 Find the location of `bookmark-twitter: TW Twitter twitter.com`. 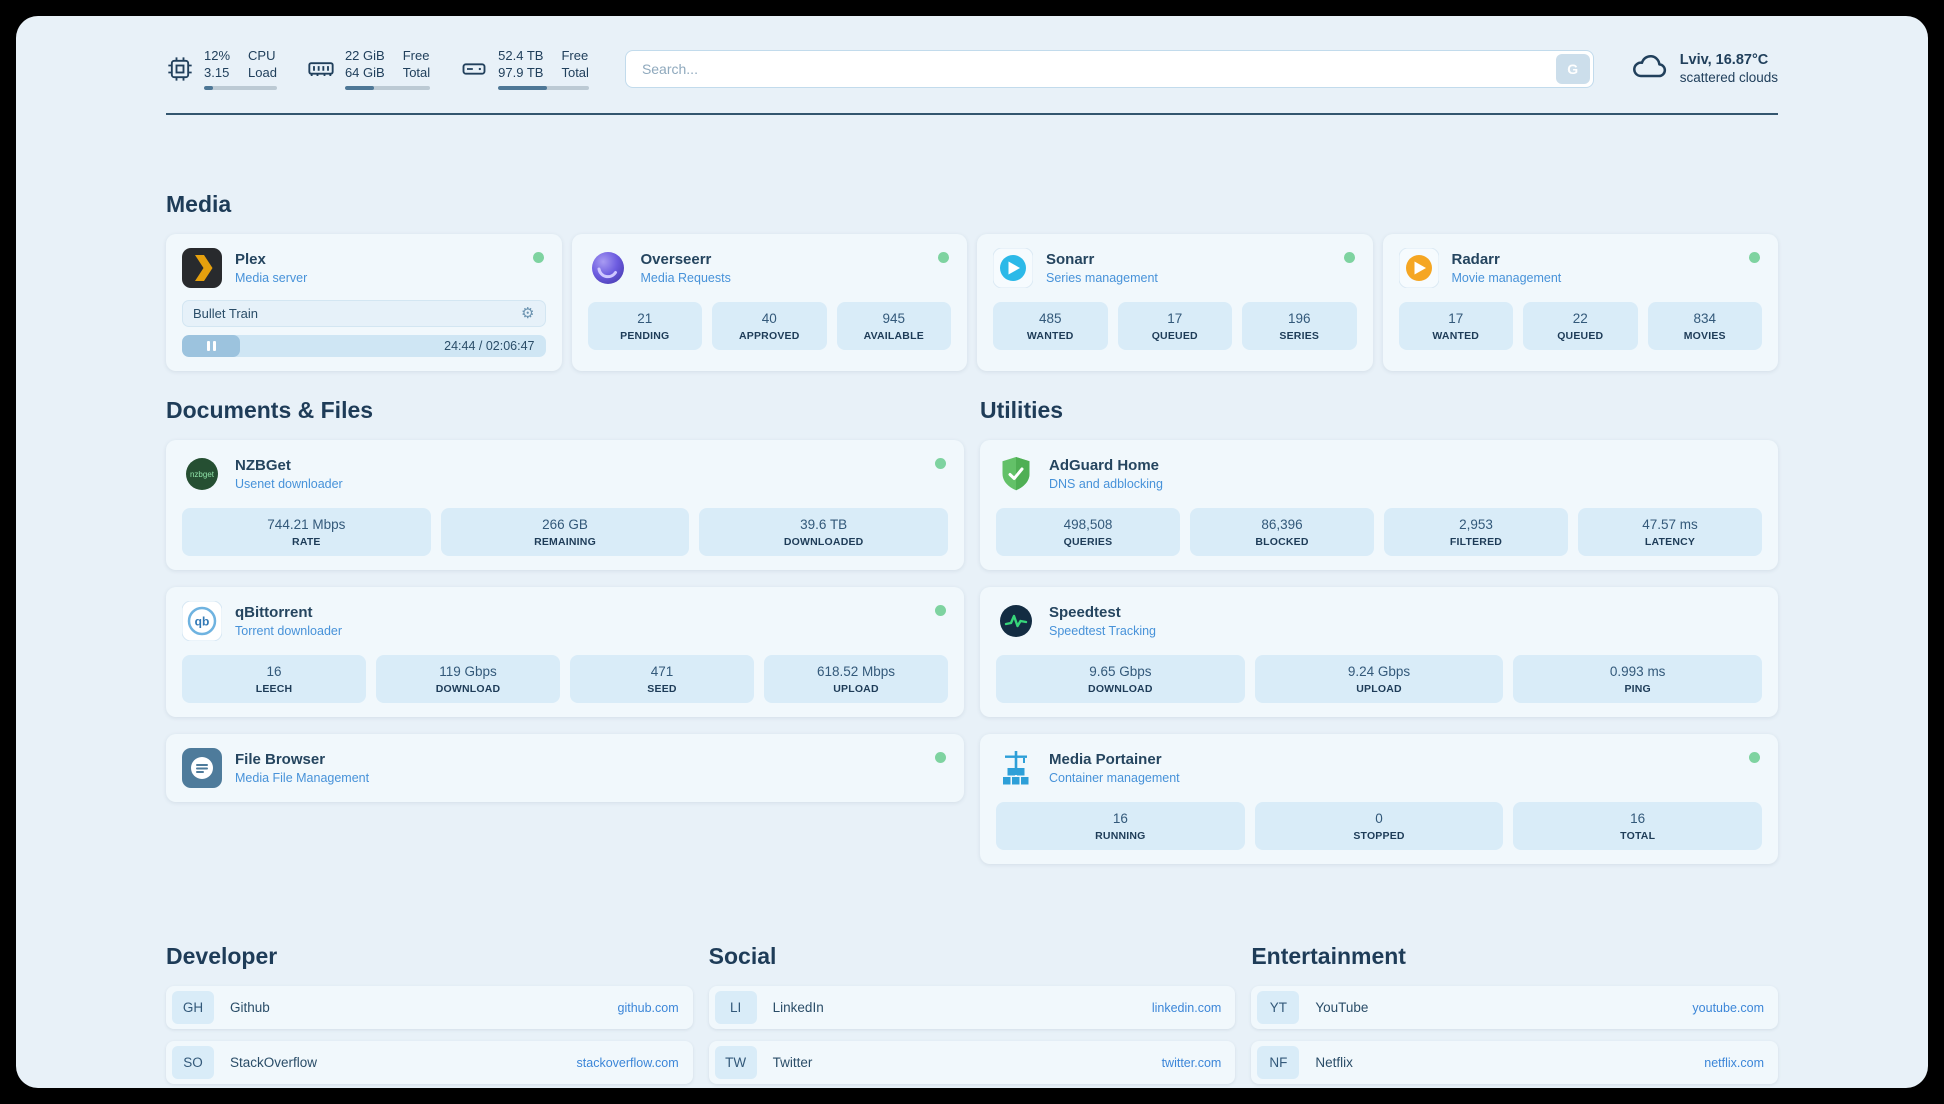

bookmark-twitter: TW Twitter twitter.com is located at coordinates (972, 1062).